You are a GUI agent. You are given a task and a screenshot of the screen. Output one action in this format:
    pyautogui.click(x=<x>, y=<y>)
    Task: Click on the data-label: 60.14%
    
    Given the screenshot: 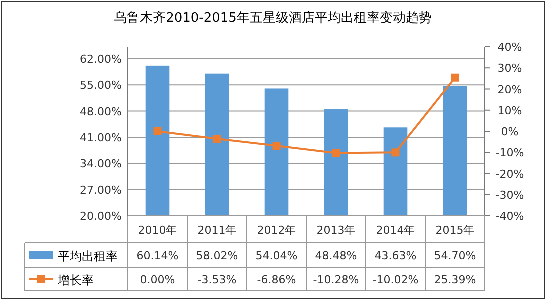 What is the action you would take?
    pyautogui.click(x=157, y=256)
    